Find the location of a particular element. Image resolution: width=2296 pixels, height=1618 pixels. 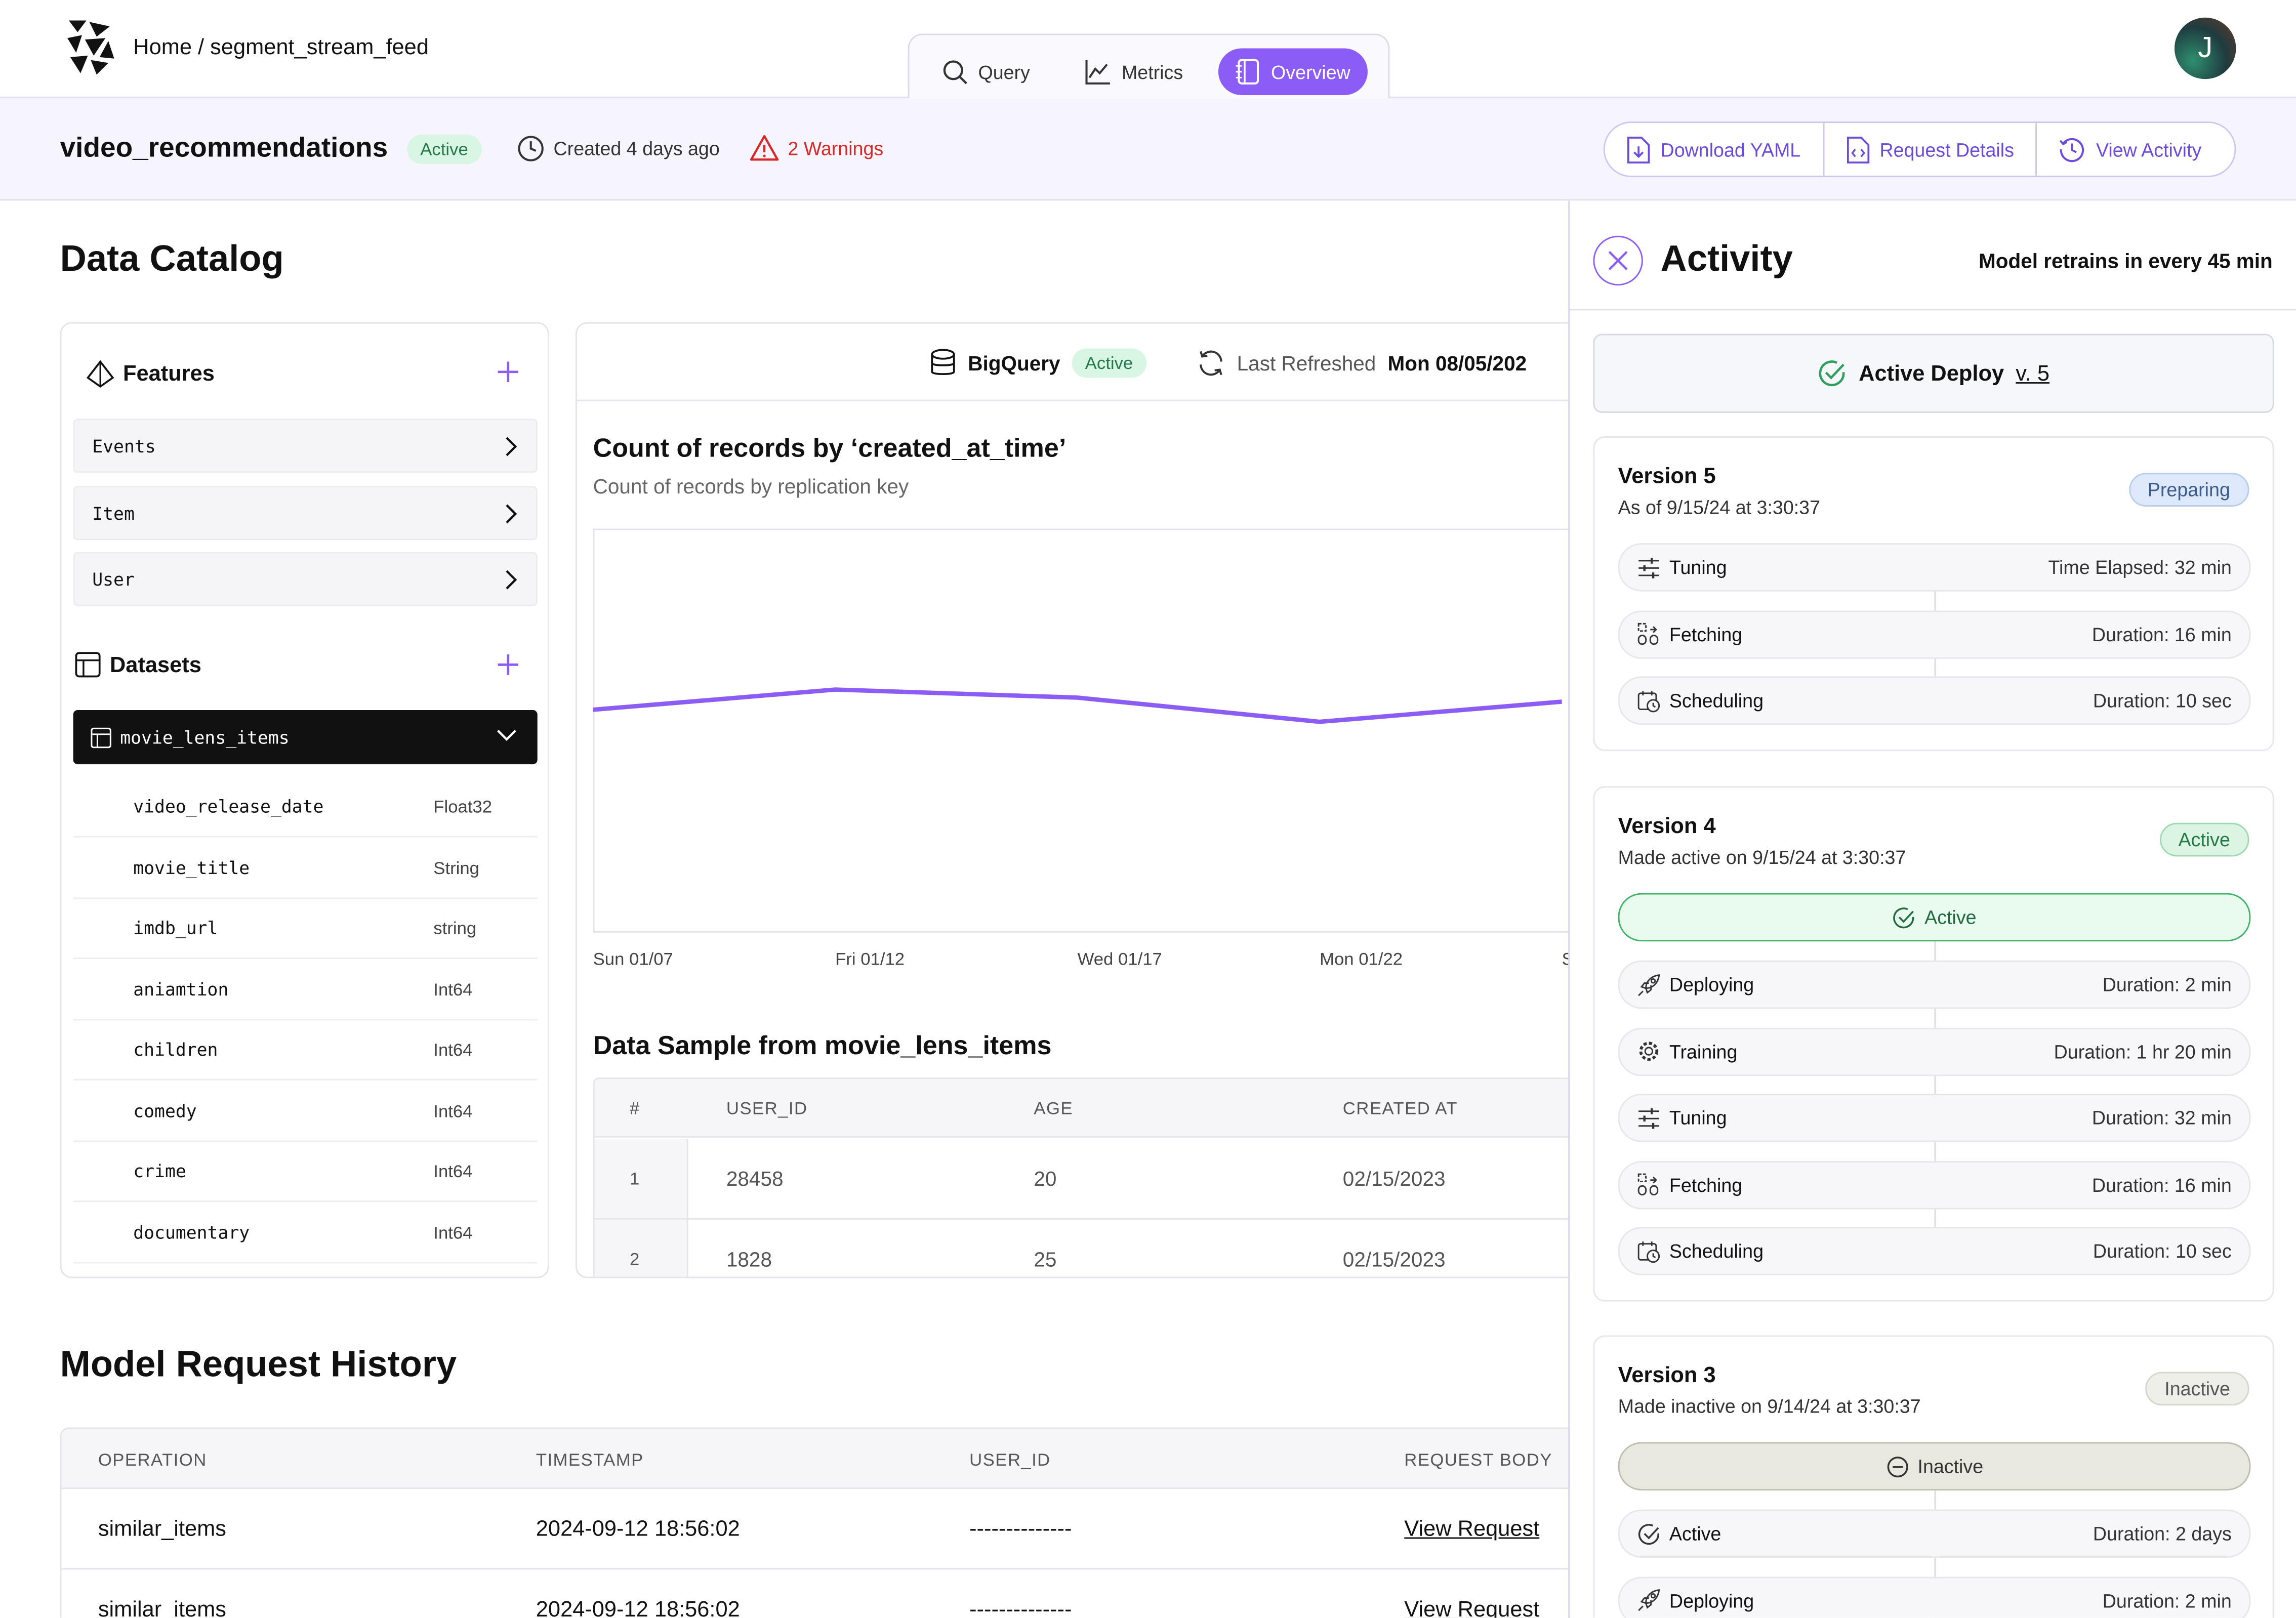

model-name: video_recommendations is located at coordinates (224, 148).